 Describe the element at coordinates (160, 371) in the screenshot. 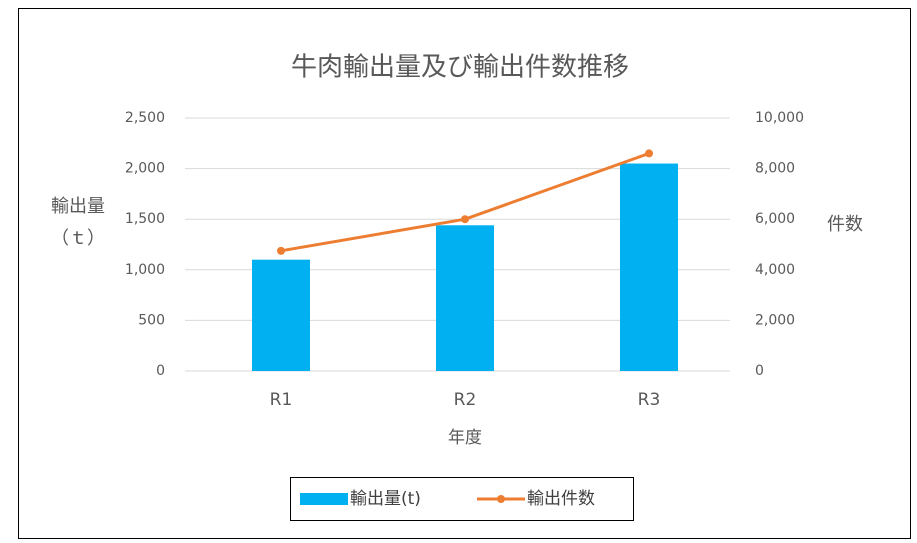

I see `y-tick-label: 0` at that location.